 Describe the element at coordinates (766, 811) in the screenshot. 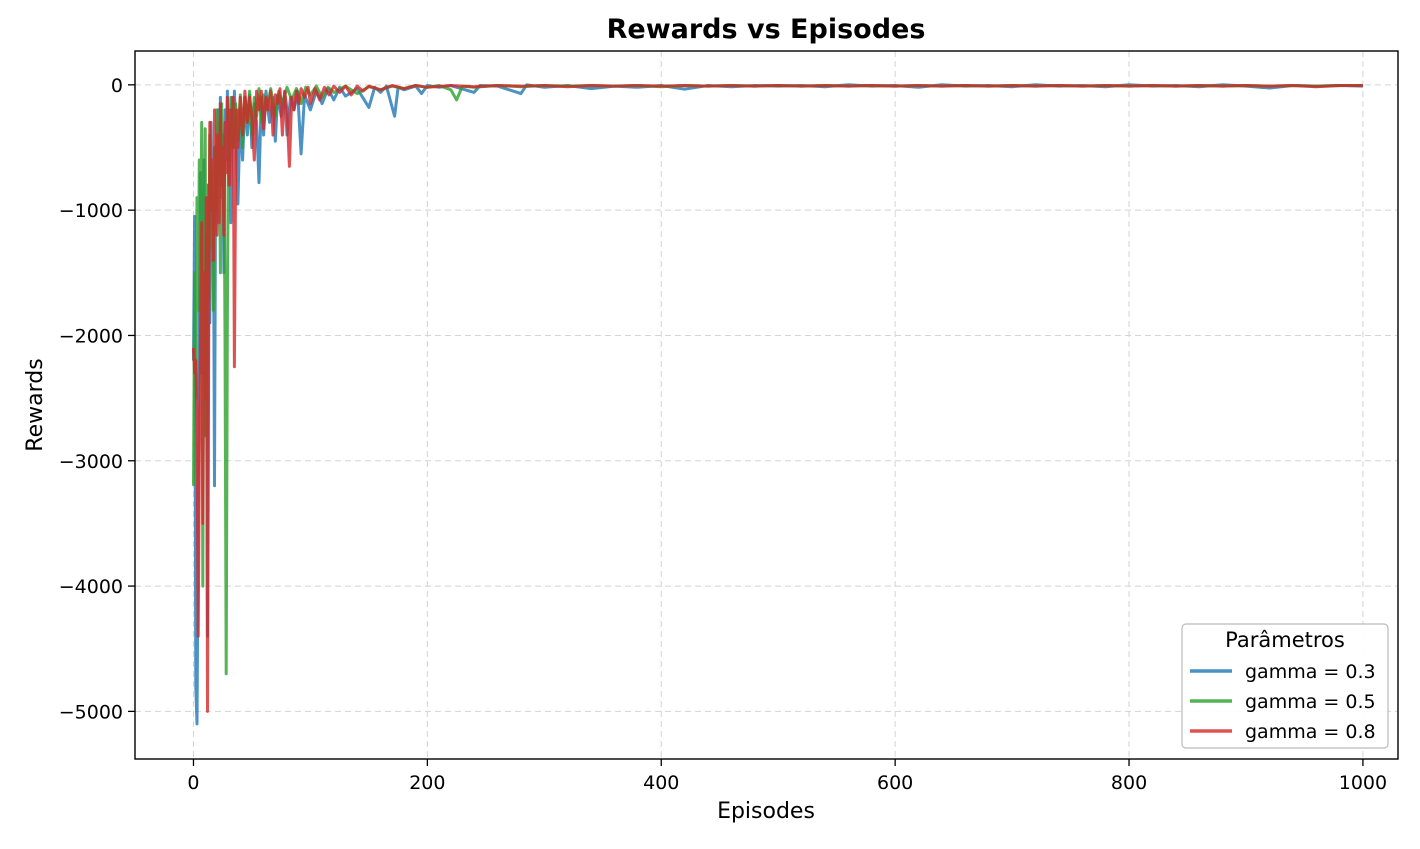

I see `x-axis-label: Episodes` at that location.